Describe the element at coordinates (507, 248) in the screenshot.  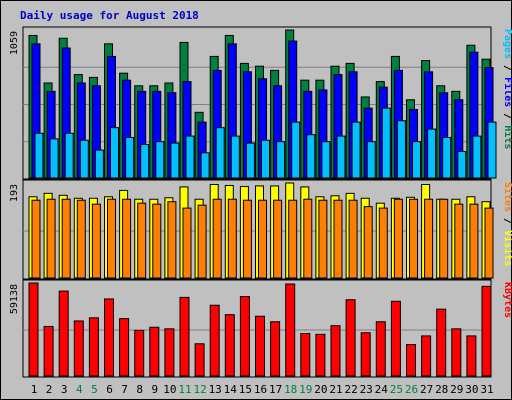
I see `legend-entry: Visits` at that location.